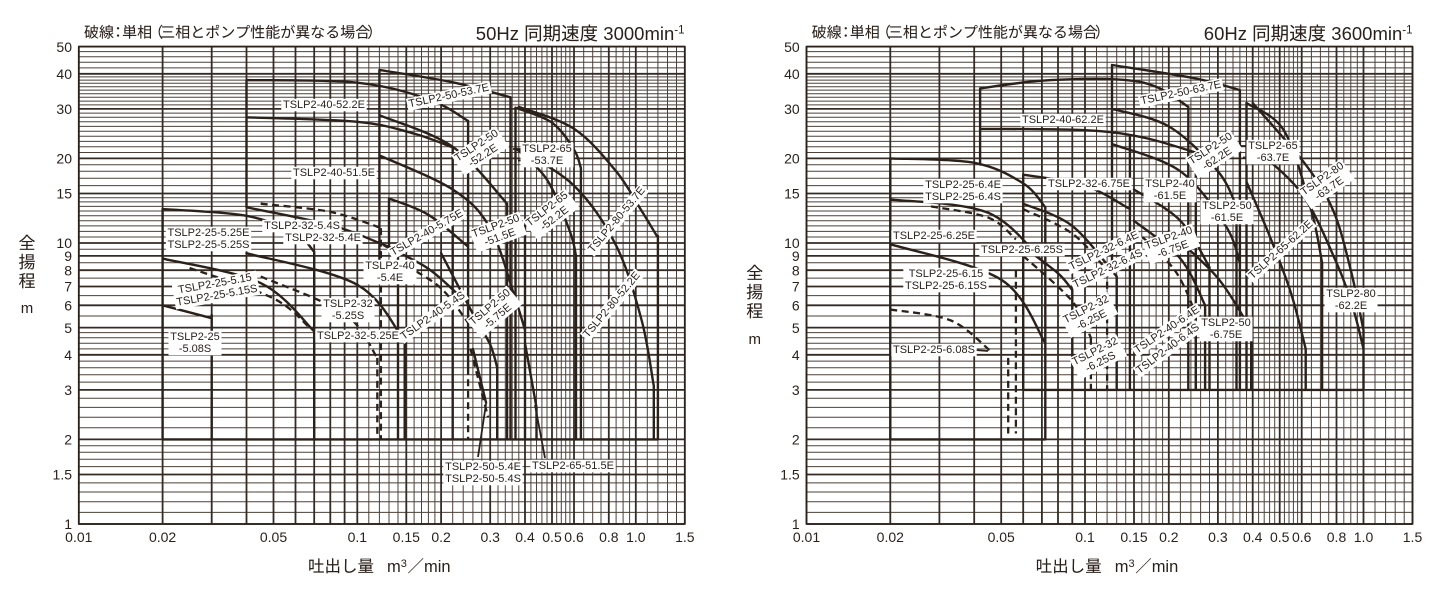 The image size is (1445, 603). What do you see at coordinates (963, 185) in the screenshot?
I see `svg-text: TSLP2-25-6.4E` at bounding box center [963, 185].